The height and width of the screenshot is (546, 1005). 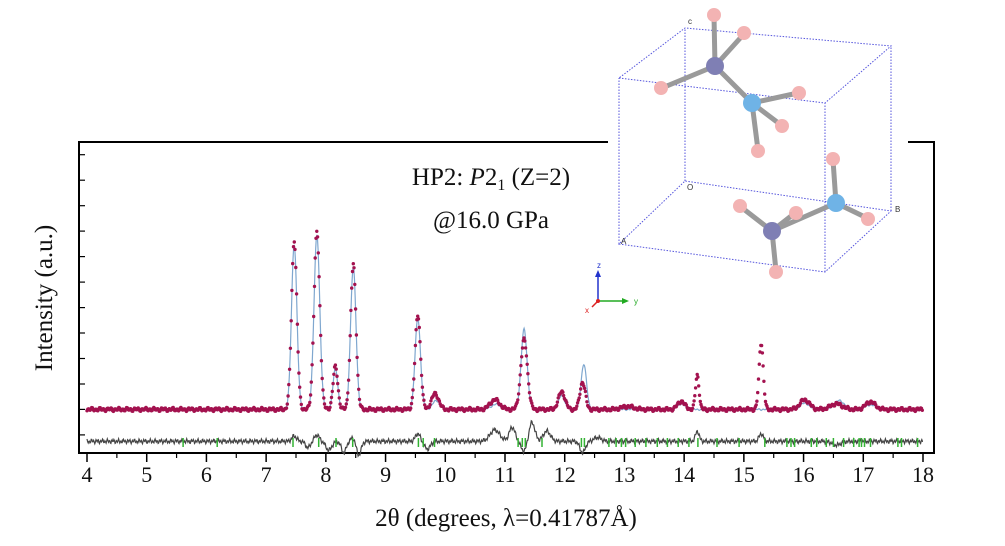 I want to click on x-axis-ticks: 4 5 6 7 8 9 10 11 12 13 14 15 16 17 18, so click(x=508, y=470).